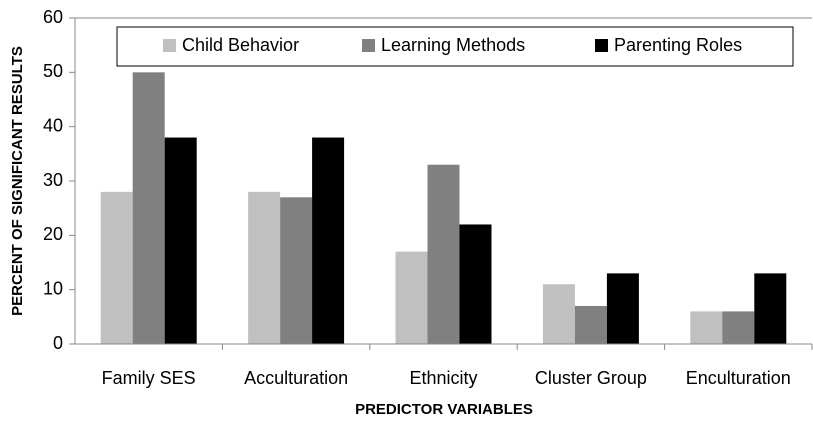 The image size is (813, 421). What do you see at coordinates (591, 378) in the screenshot?
I see `x-tick-label: Cluster Group` at bounding box center [591, 378].